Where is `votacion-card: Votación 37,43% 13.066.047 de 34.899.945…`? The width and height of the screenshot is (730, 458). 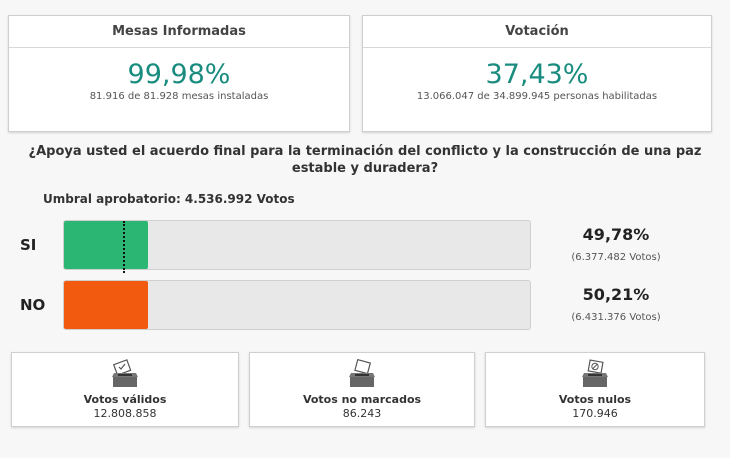
votacion-card: Votación 37,43% 13.066.047 de 34.899.945… is located at coordinates (537, 73).